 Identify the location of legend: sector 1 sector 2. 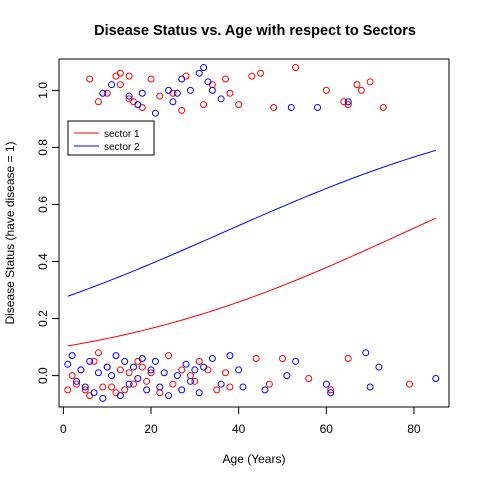
(111, 138).